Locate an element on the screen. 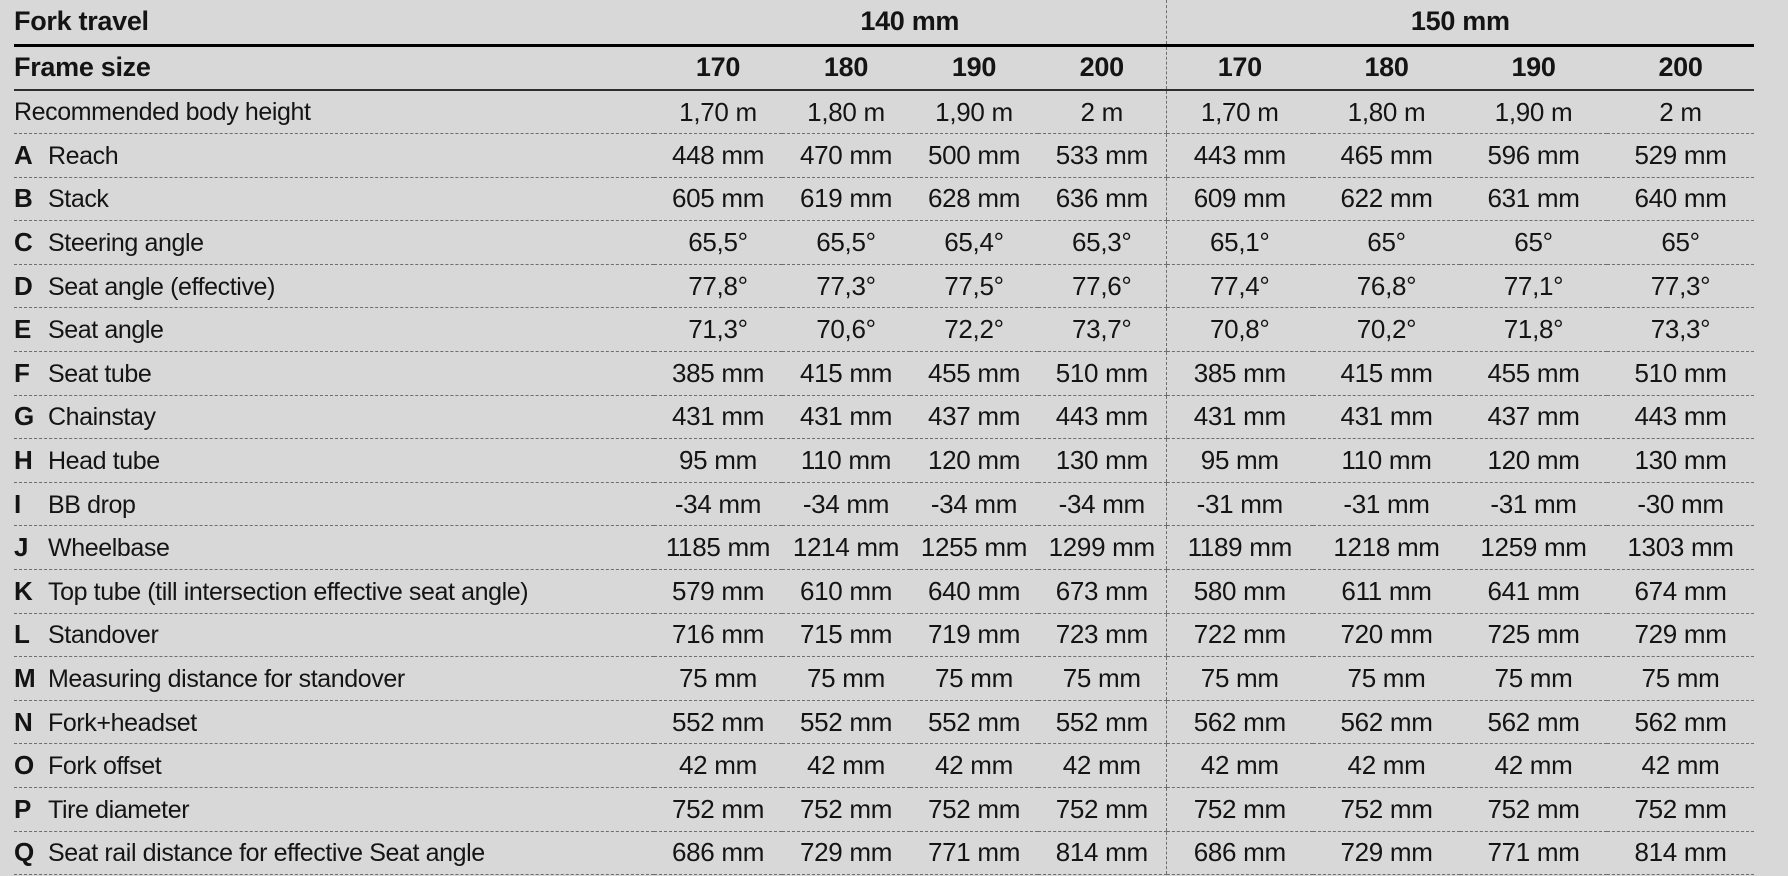  value-cell: 465 mm is located at coordinates (1387, 155).